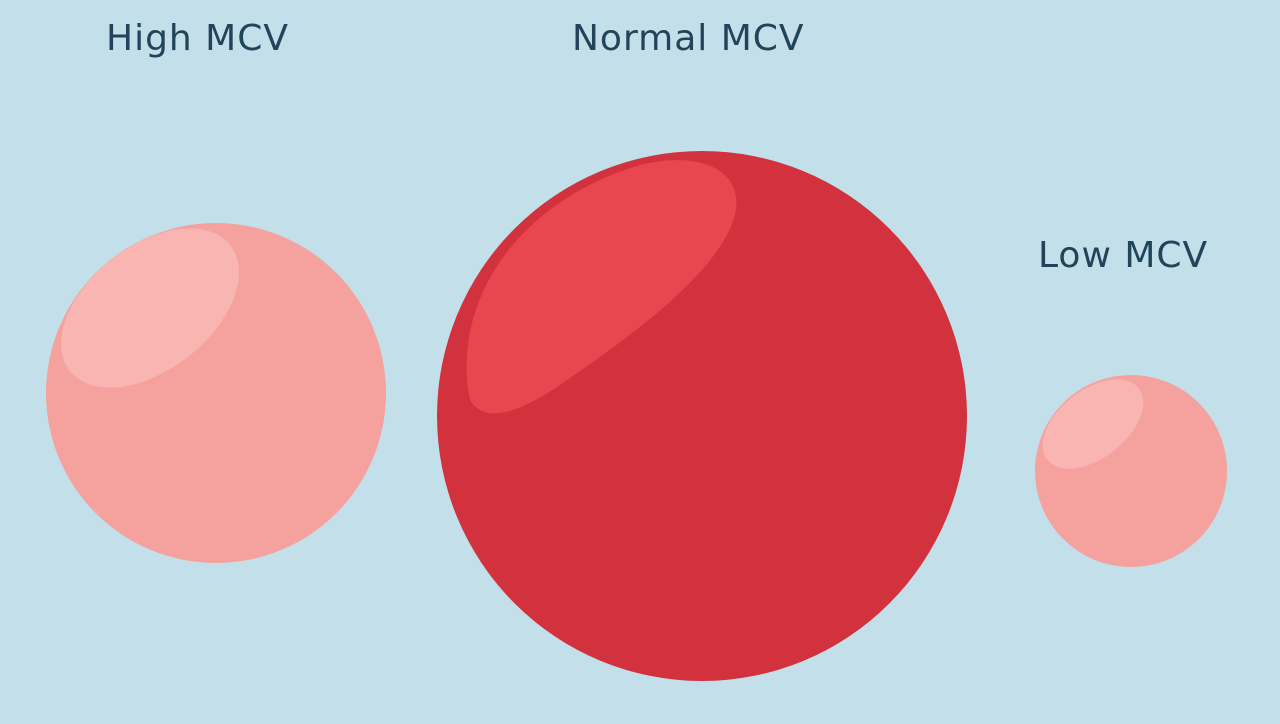  I want to click on high-mcv-cell, so click(216, 393).